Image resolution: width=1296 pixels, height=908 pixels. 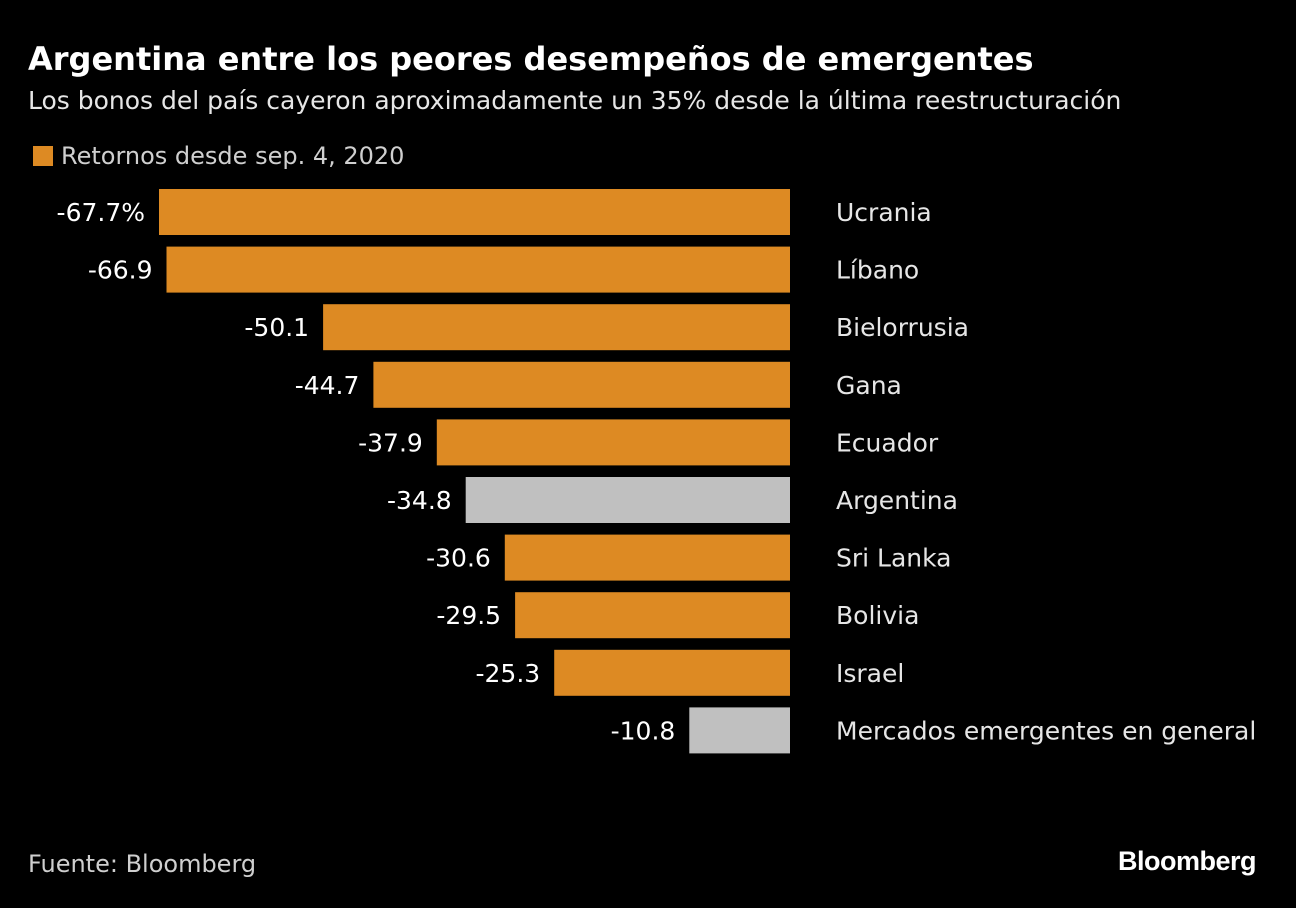 I want to click on value-label-mercados-emergentes-en-general: -10.8, so click(x=643, y=730).